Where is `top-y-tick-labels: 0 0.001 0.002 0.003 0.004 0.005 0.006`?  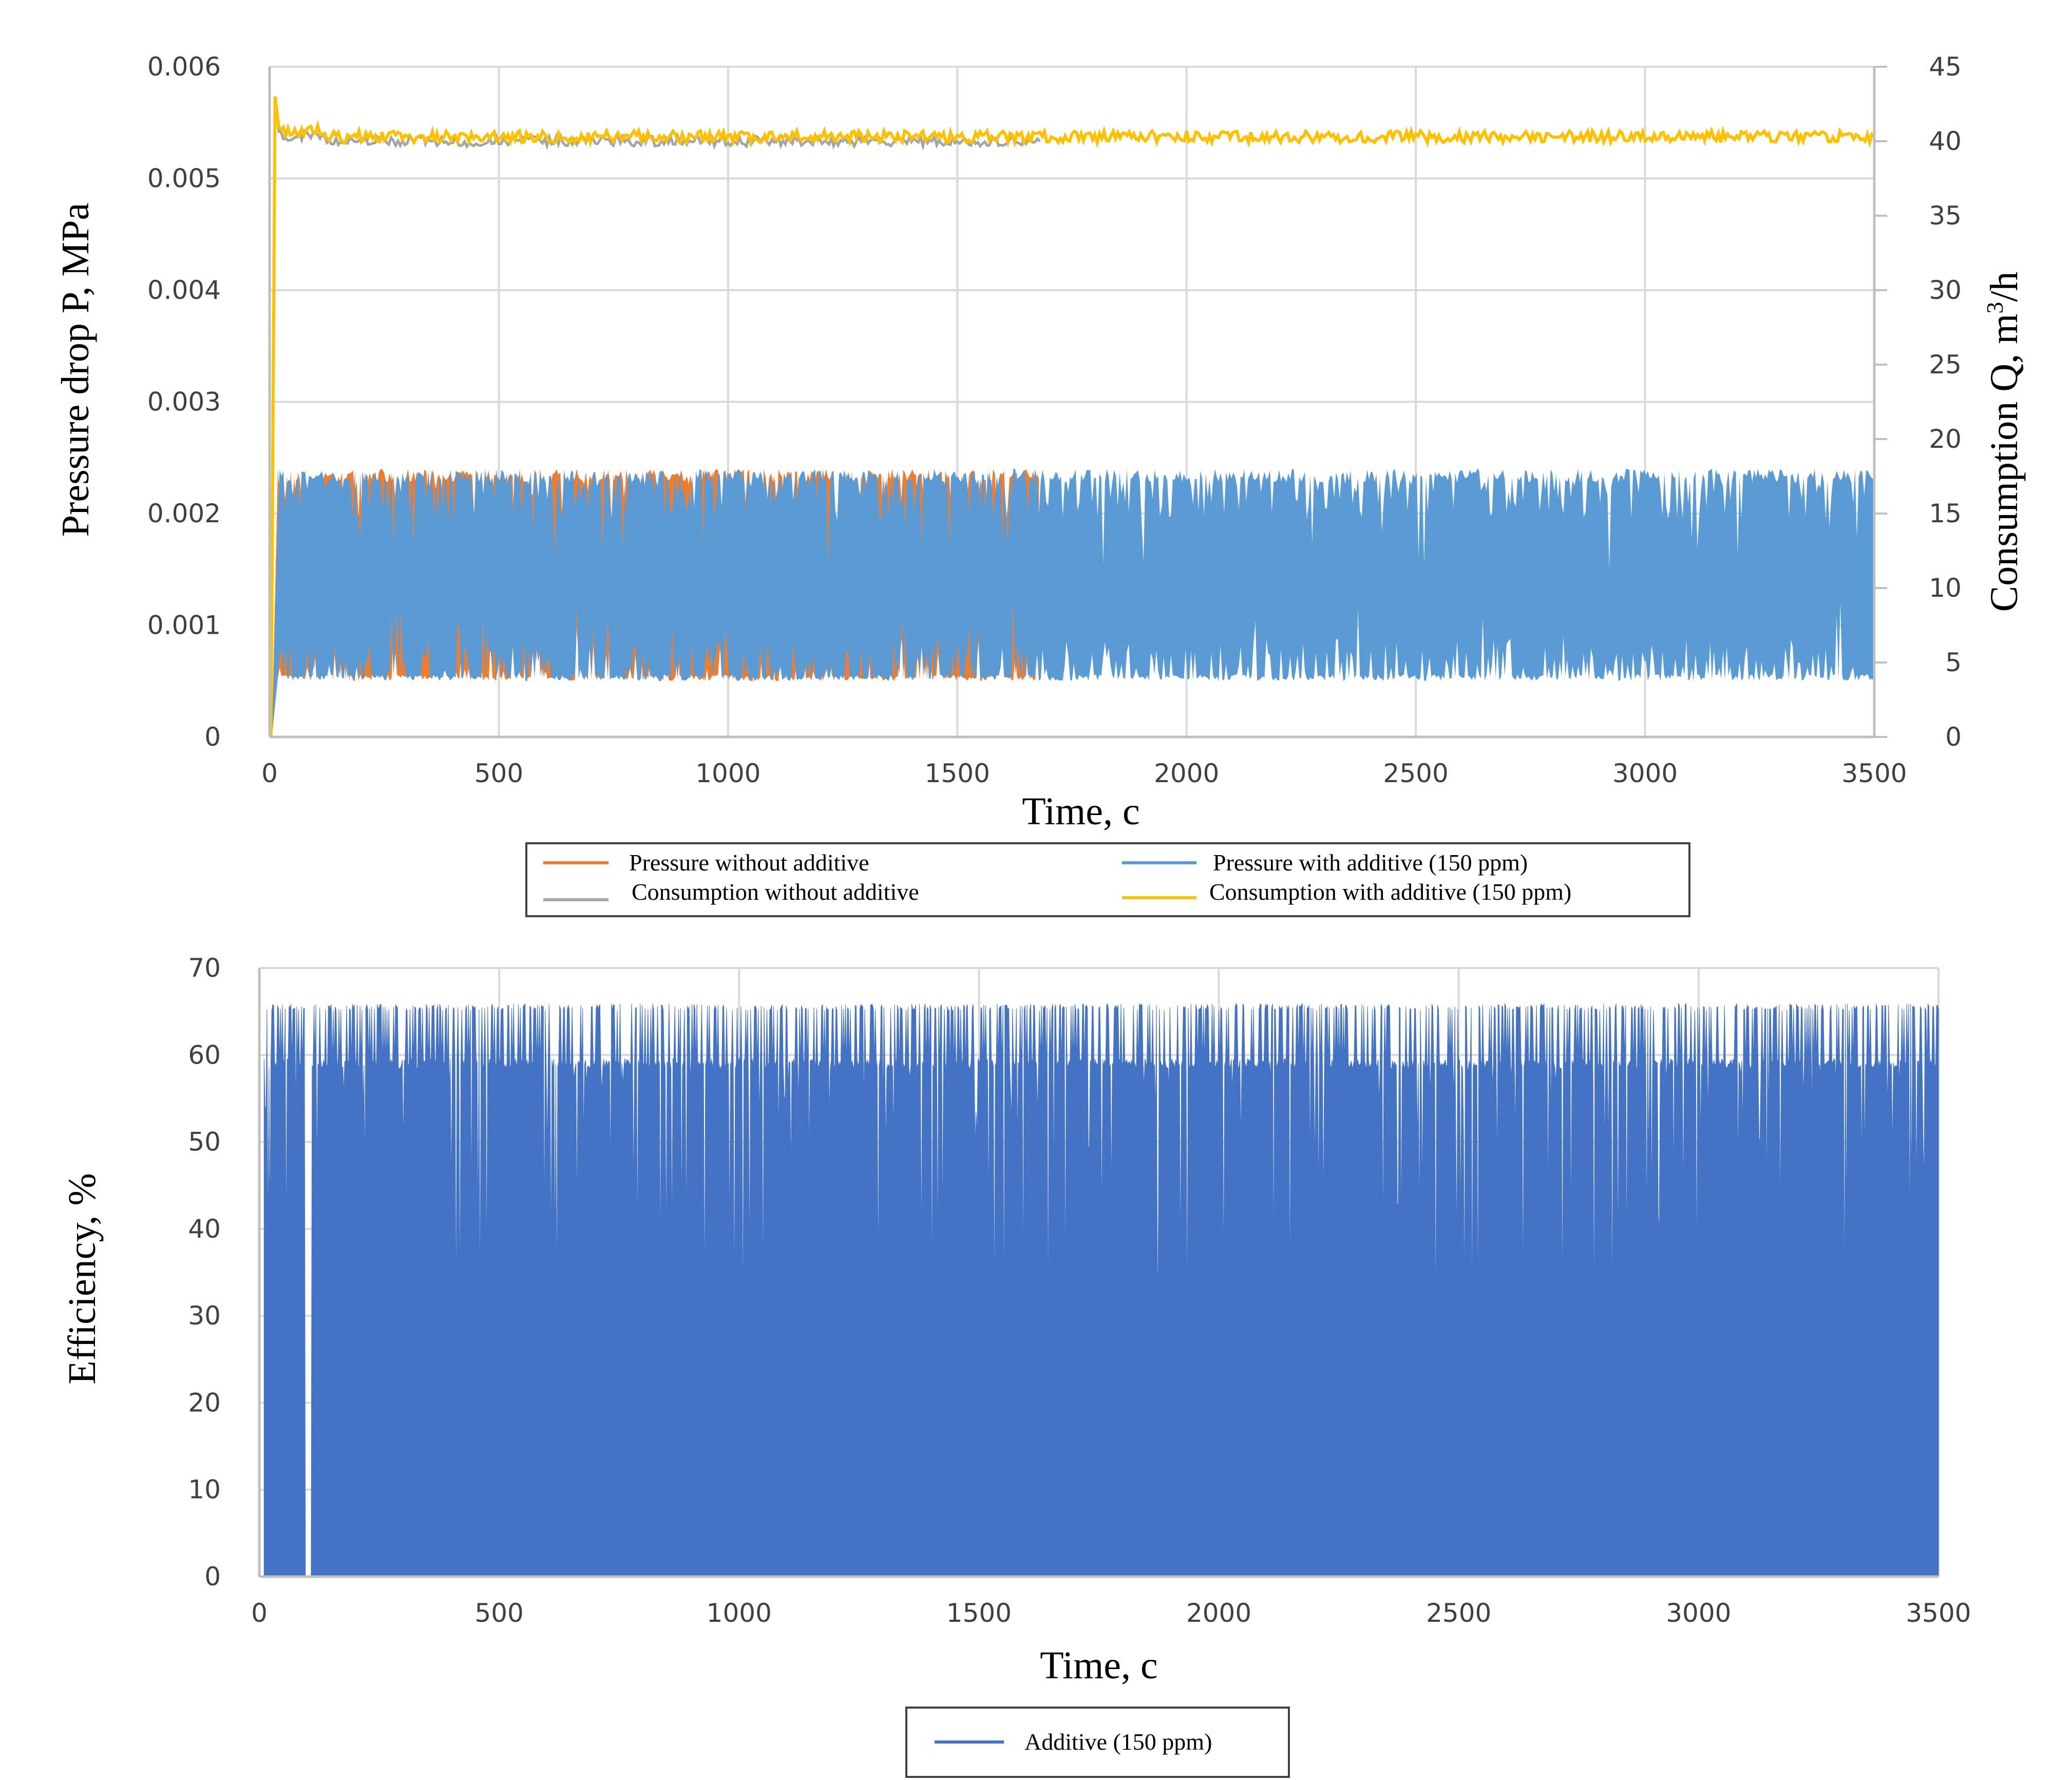 top-y-tick-labels: 0 0.001 0.002 0.003 0.004 0.005 0.006 is located at coordinates (184, 402).